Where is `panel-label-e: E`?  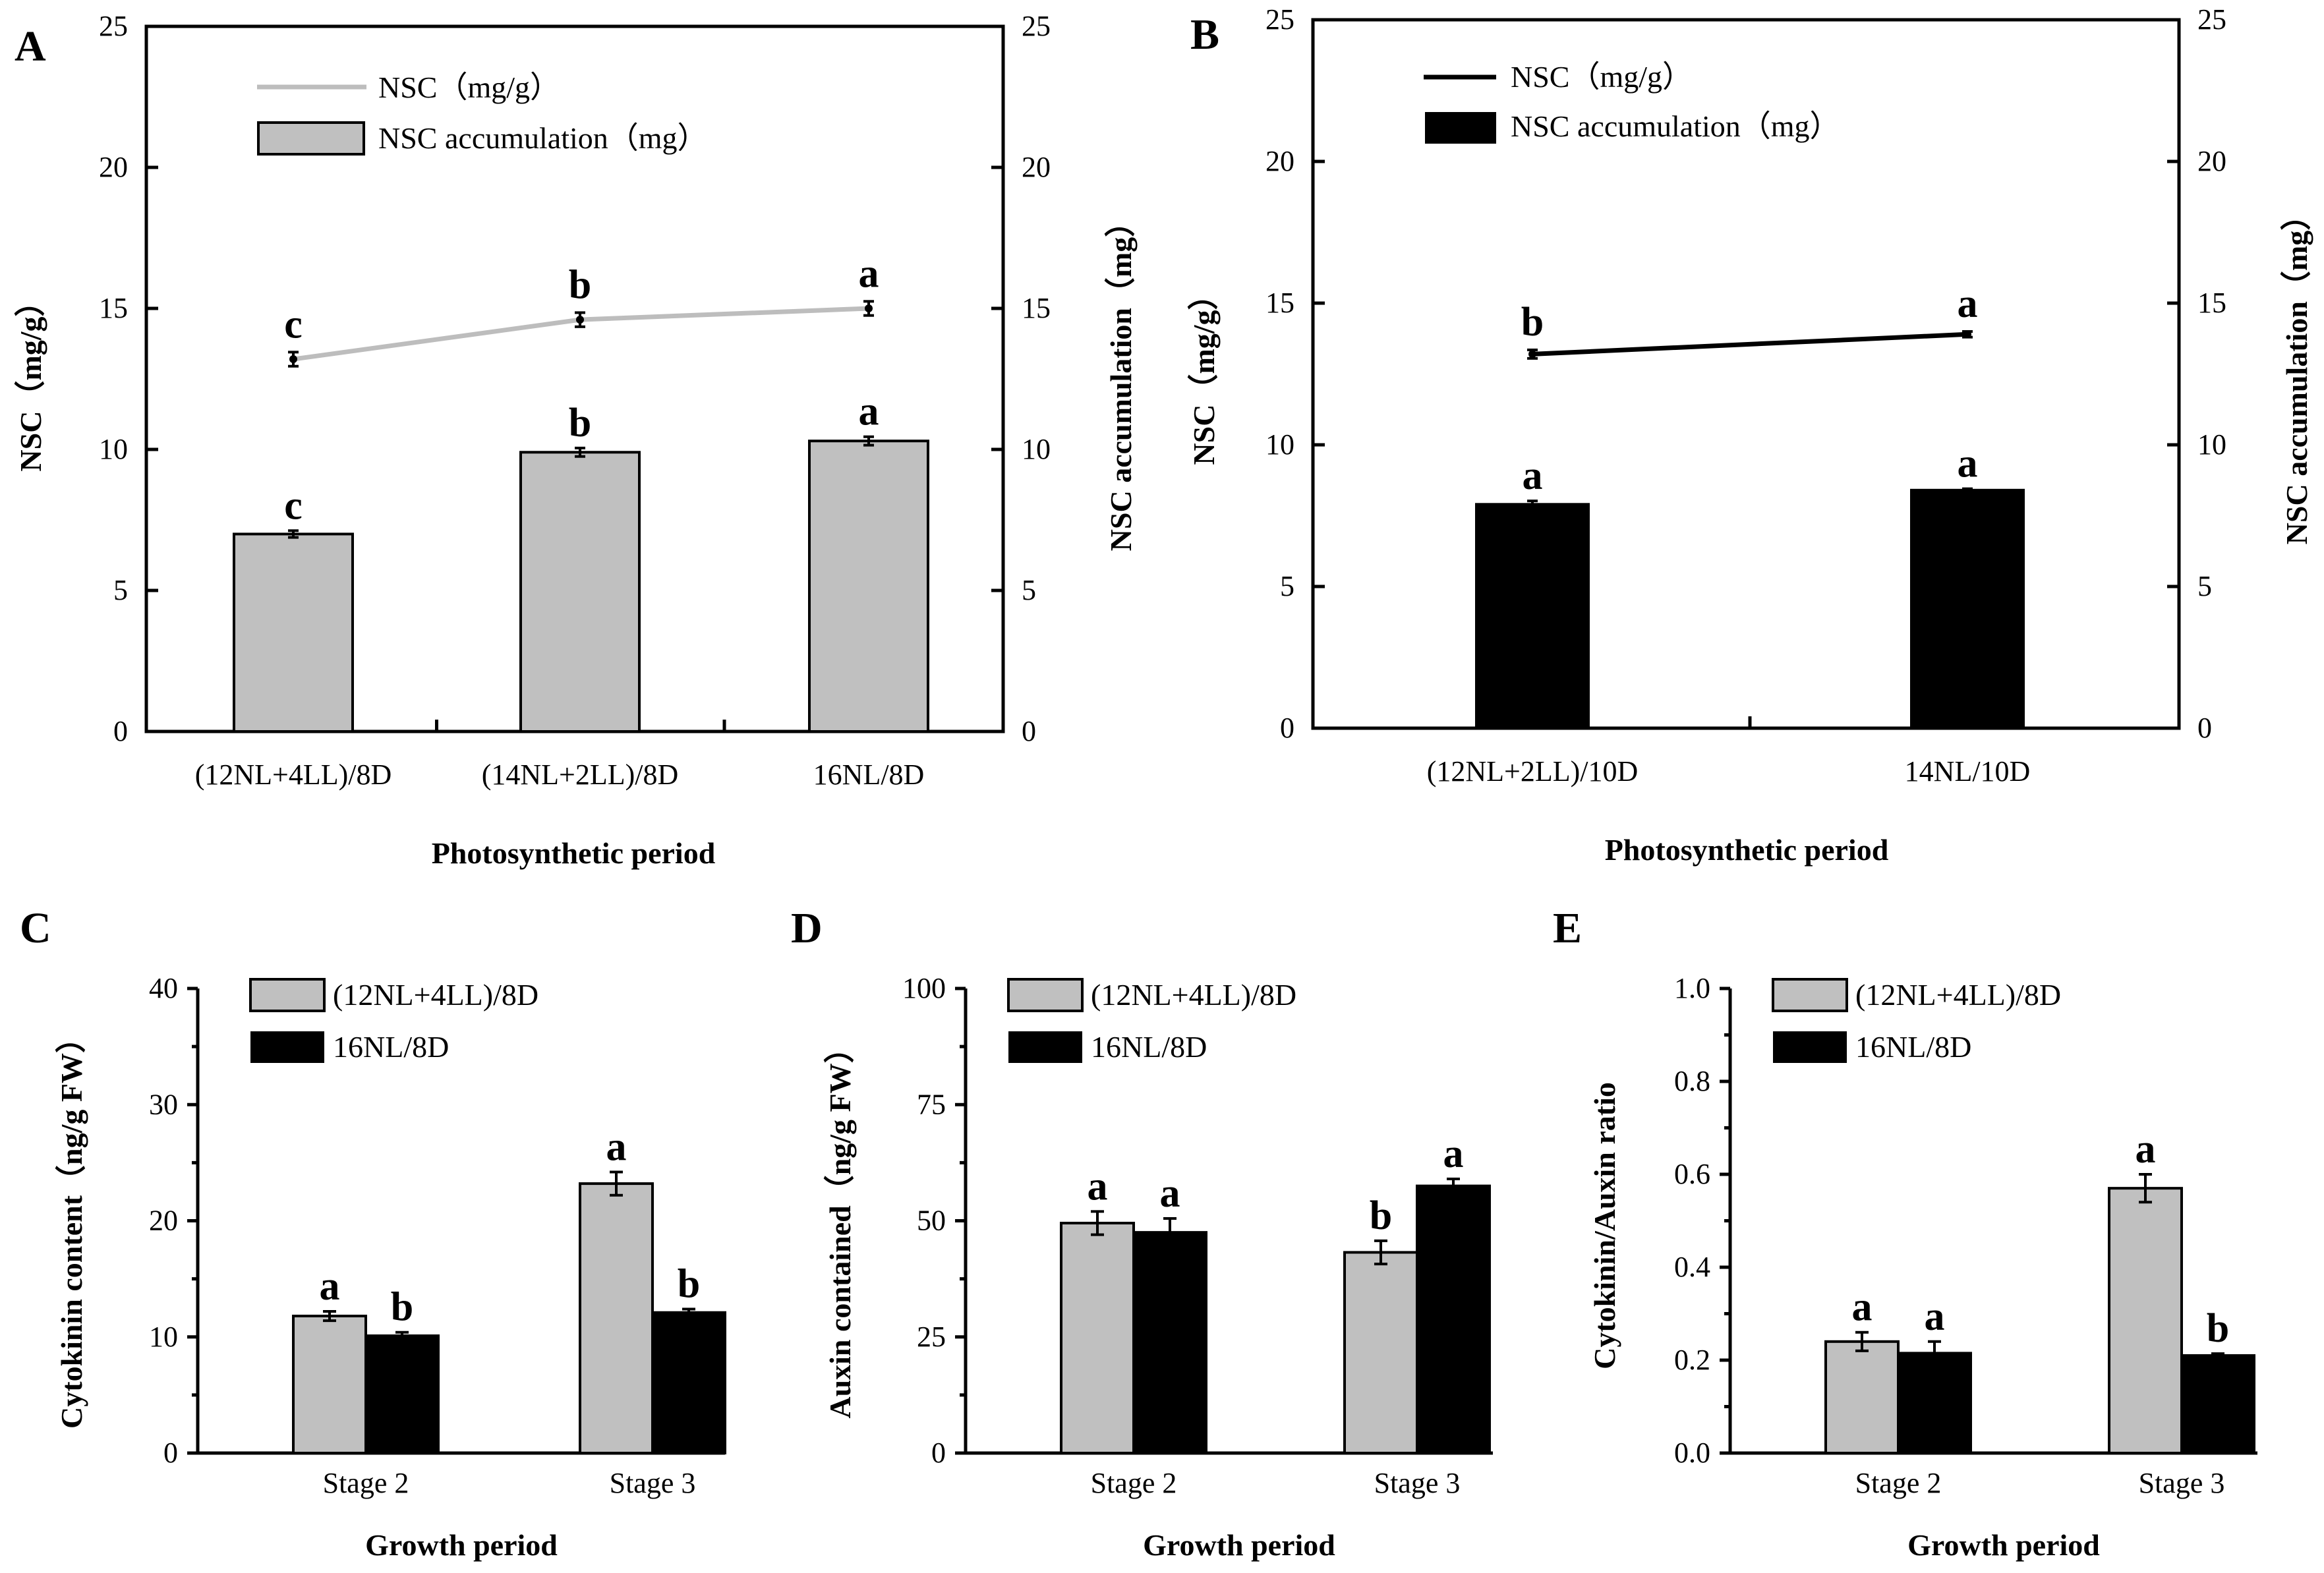
panel-label-e: E is located at coordinates (1567, 928).